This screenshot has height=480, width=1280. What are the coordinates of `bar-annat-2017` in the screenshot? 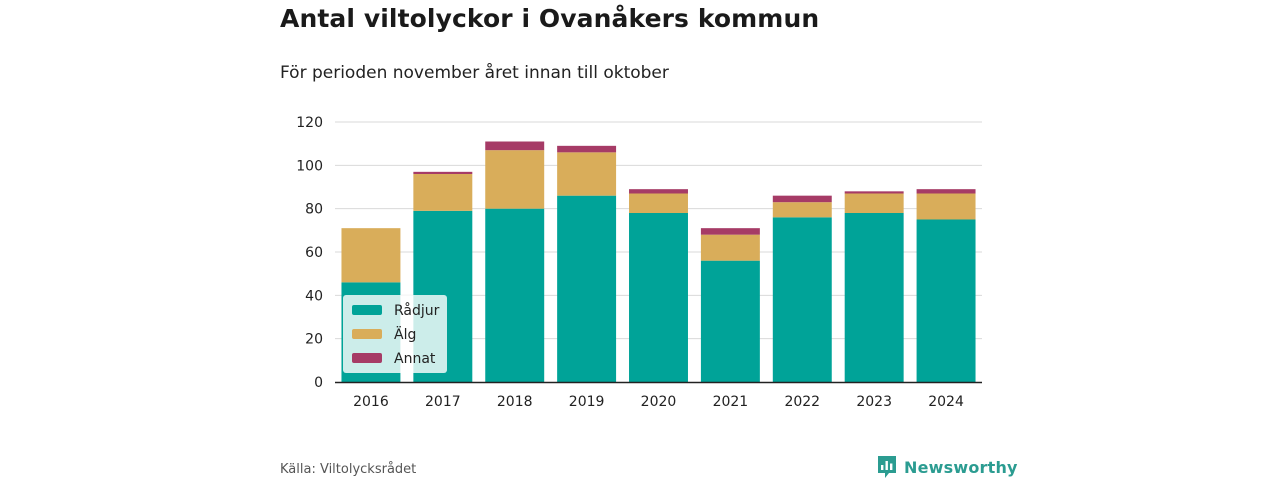 It's located at (443, 172).